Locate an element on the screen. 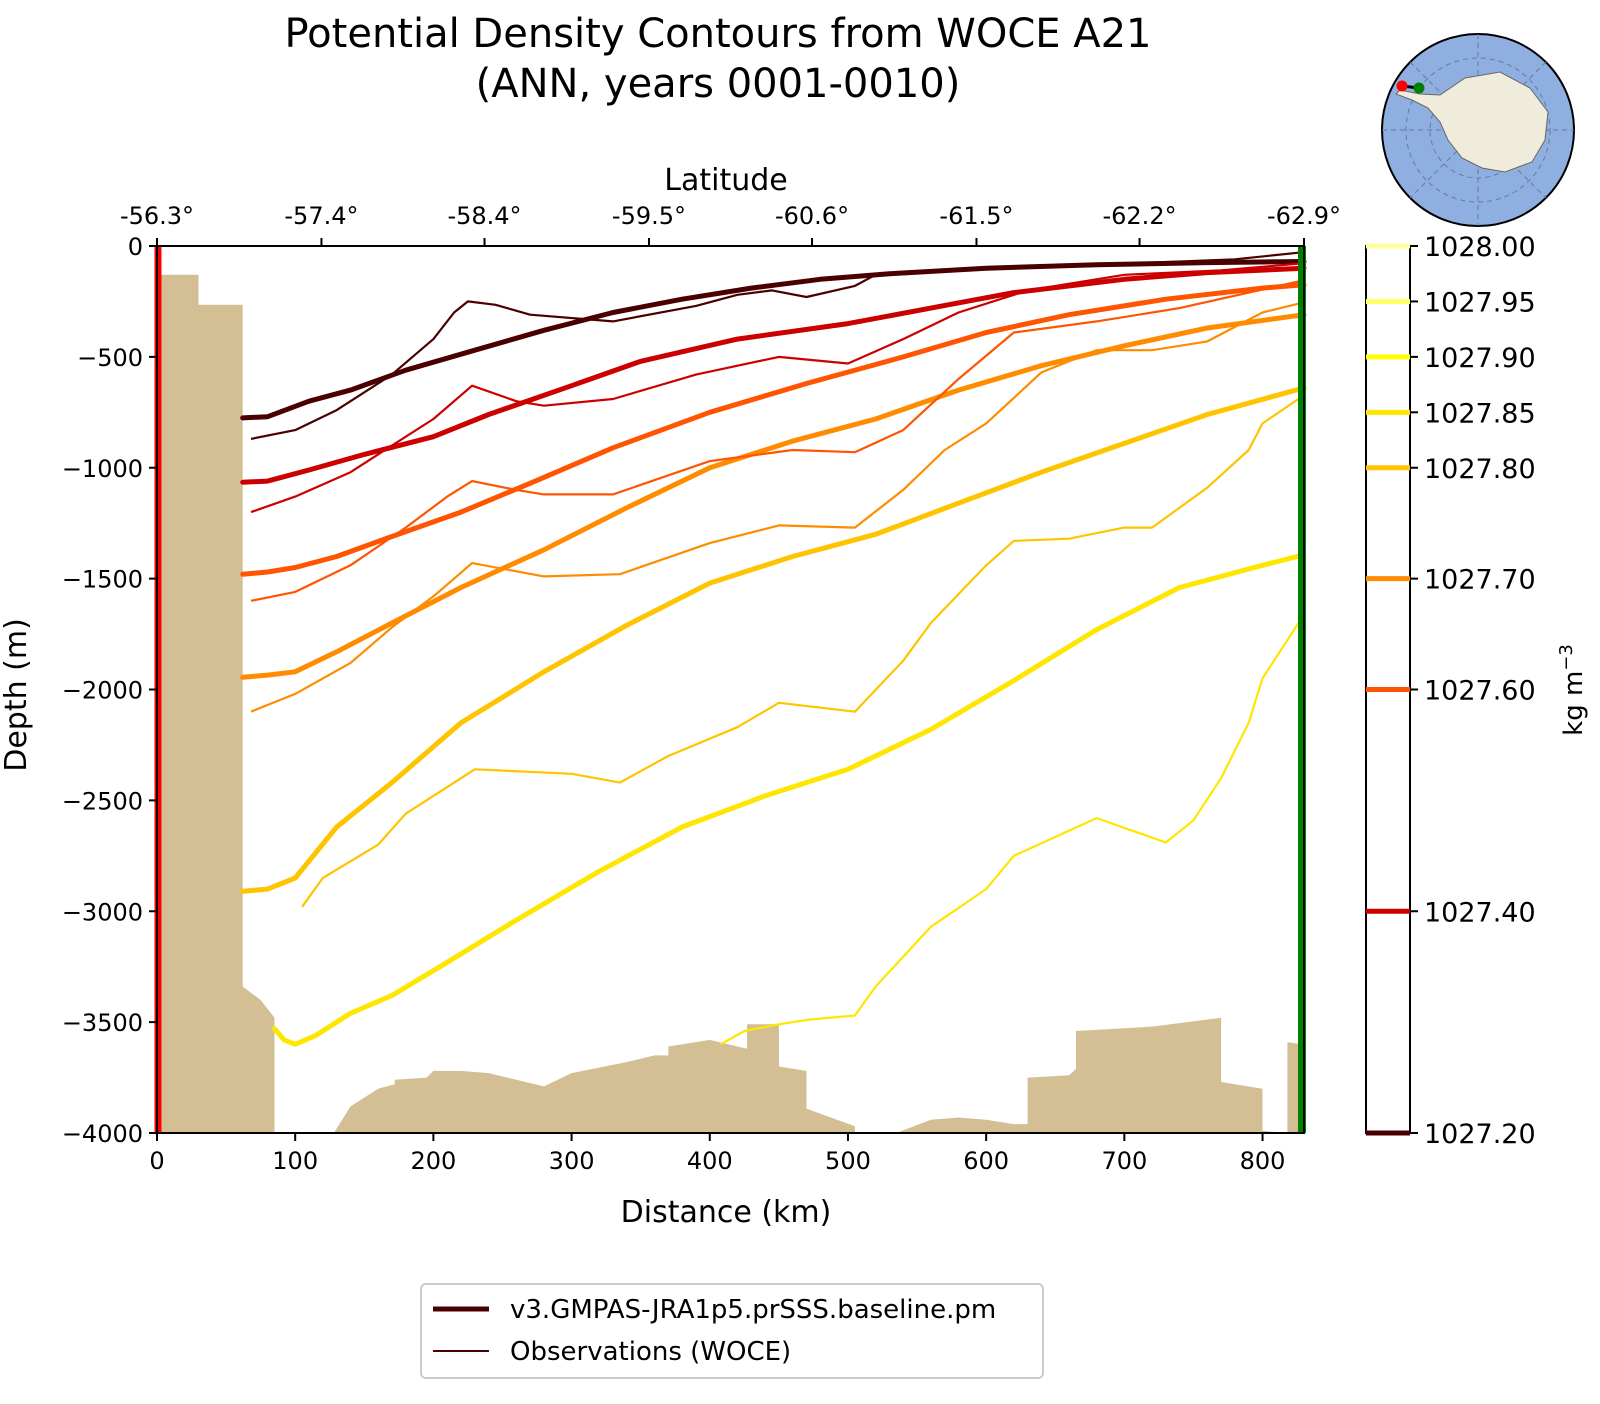 This screenshot has height=1404, width=1600. colorbar-label: kg m−3 is located at coordinates (1572, 690).